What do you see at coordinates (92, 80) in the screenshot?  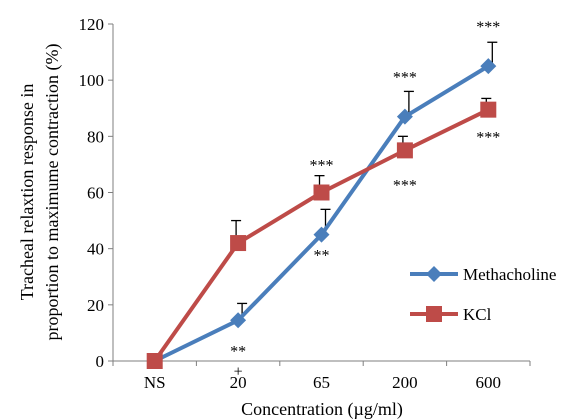 I see `y-tick-label: 100` at bounding box center [92, 80].